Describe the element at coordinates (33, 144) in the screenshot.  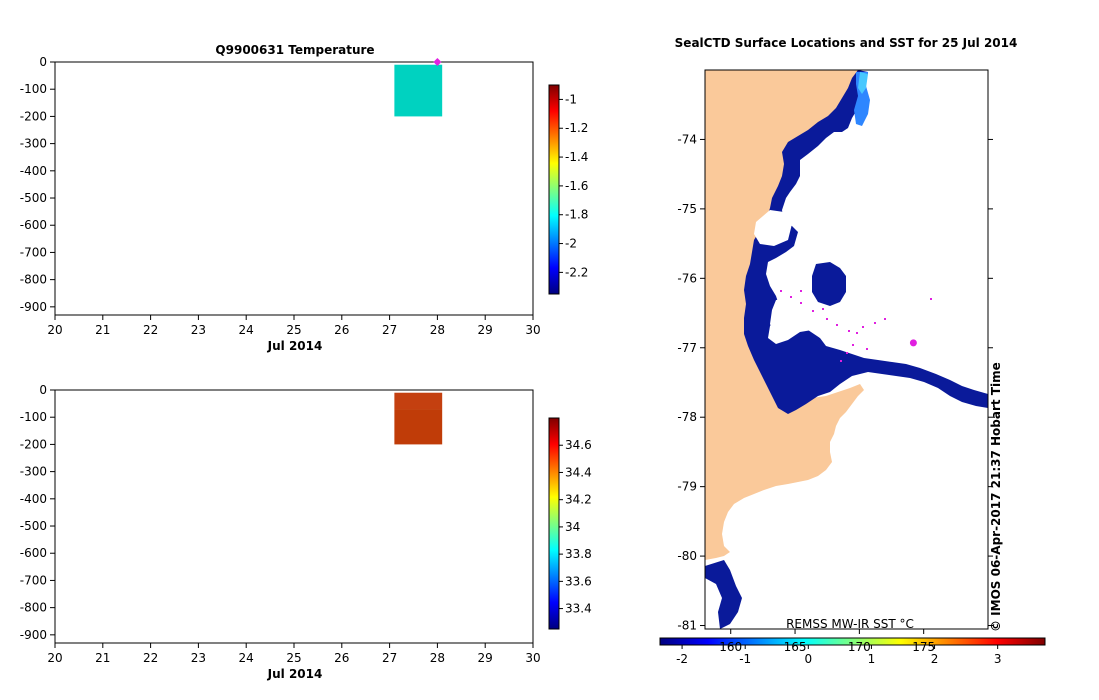
I see `y-tick-label: -300` at that location.